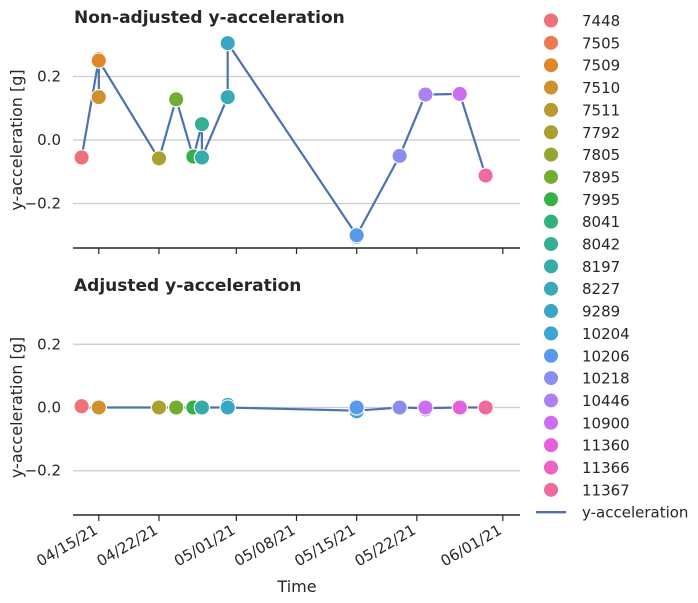 The width and height of the screenshot is (698, 603). What do you see at coordinates (587, 356) in the screenshot?
I see `legend-item: 10206` at bounding box center [587, 356].